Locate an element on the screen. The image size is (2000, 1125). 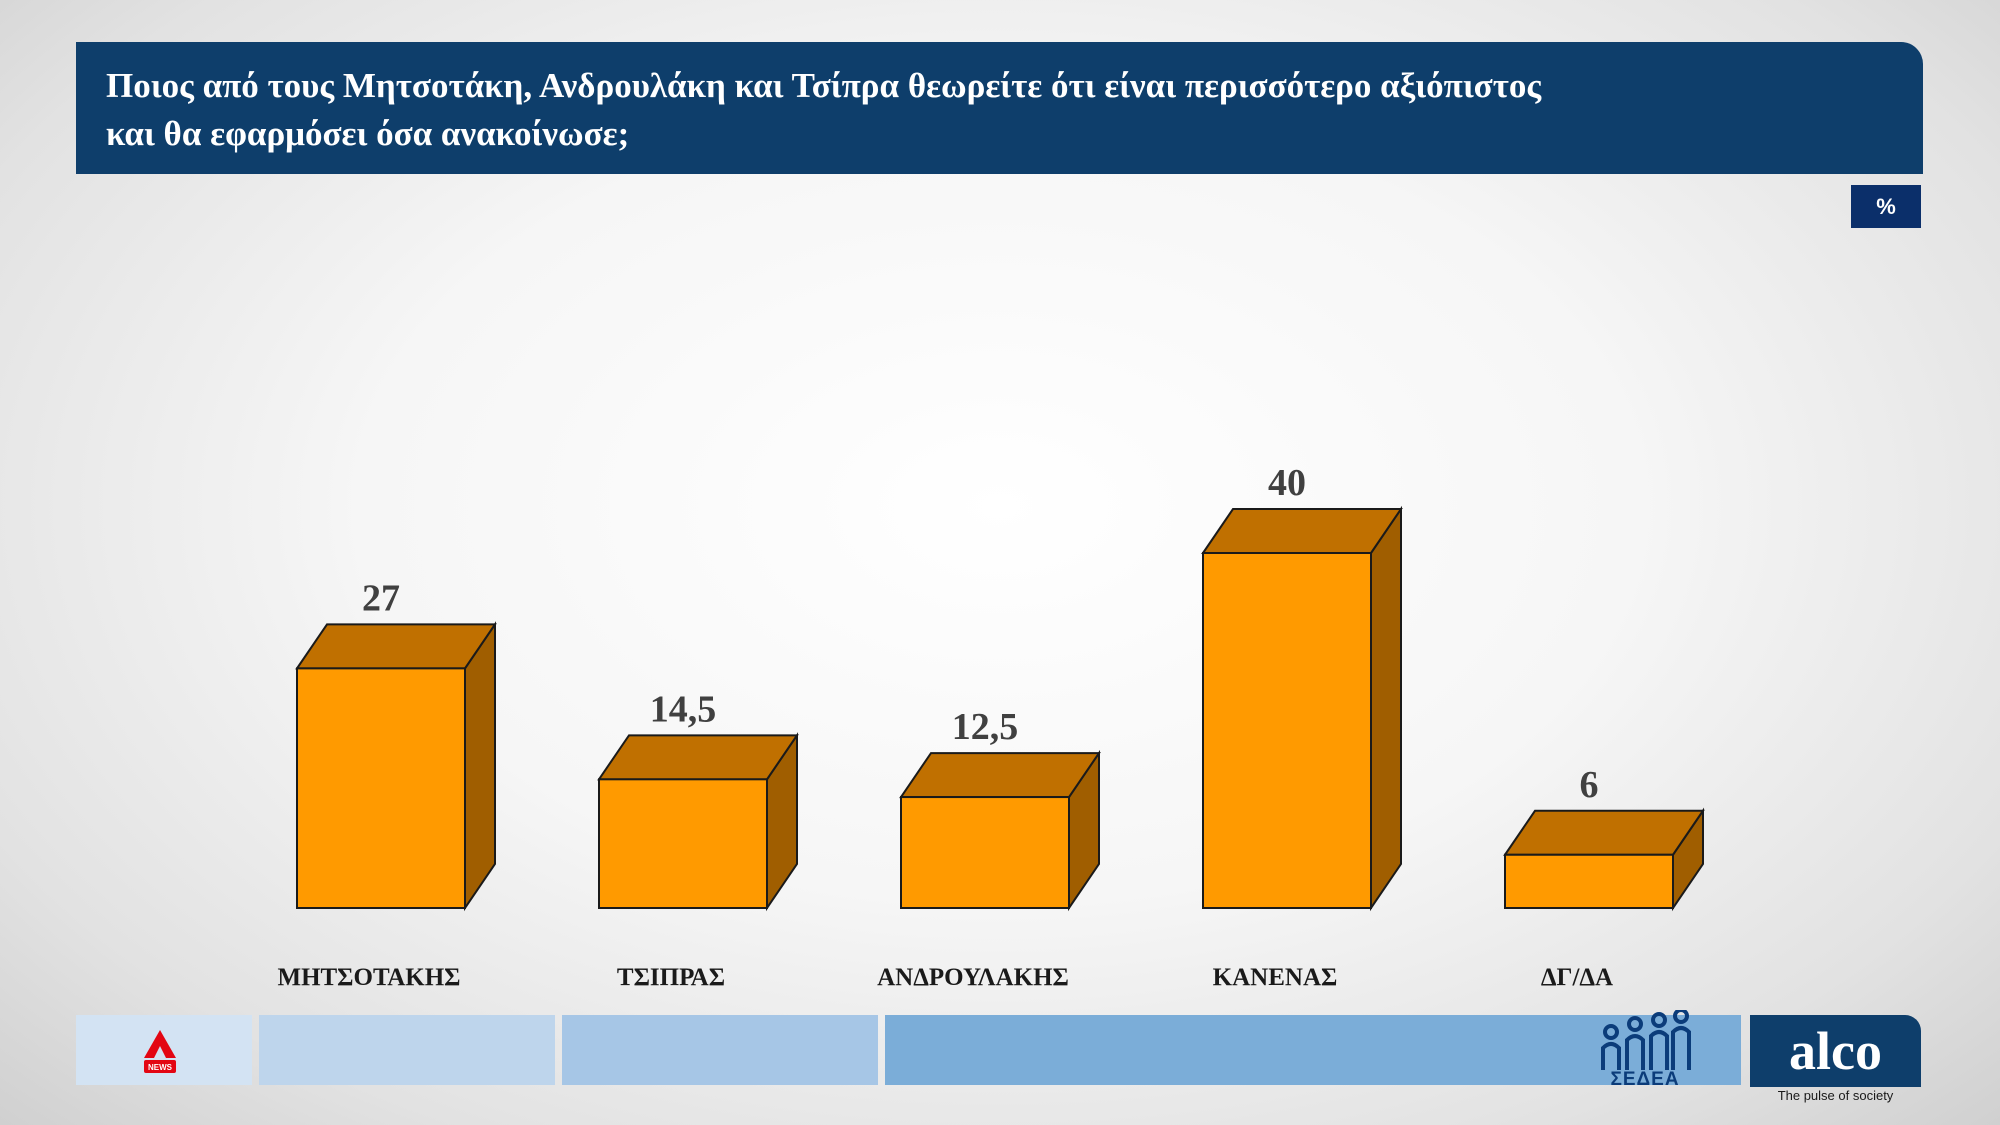
value-label-3: 40 is located at coordinates (1287, 483).